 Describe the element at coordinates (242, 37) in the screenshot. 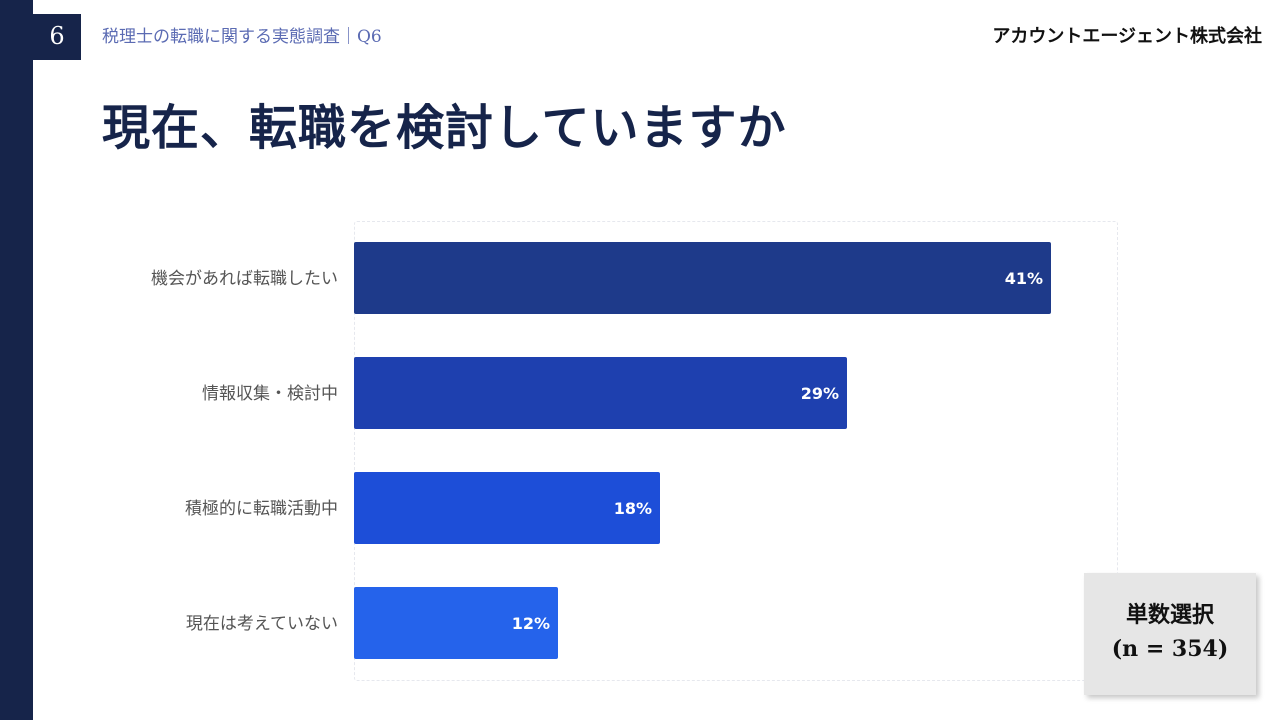

I see `breadcrumb: 税理士の転職に関する実態調査｜Q6` at that location.